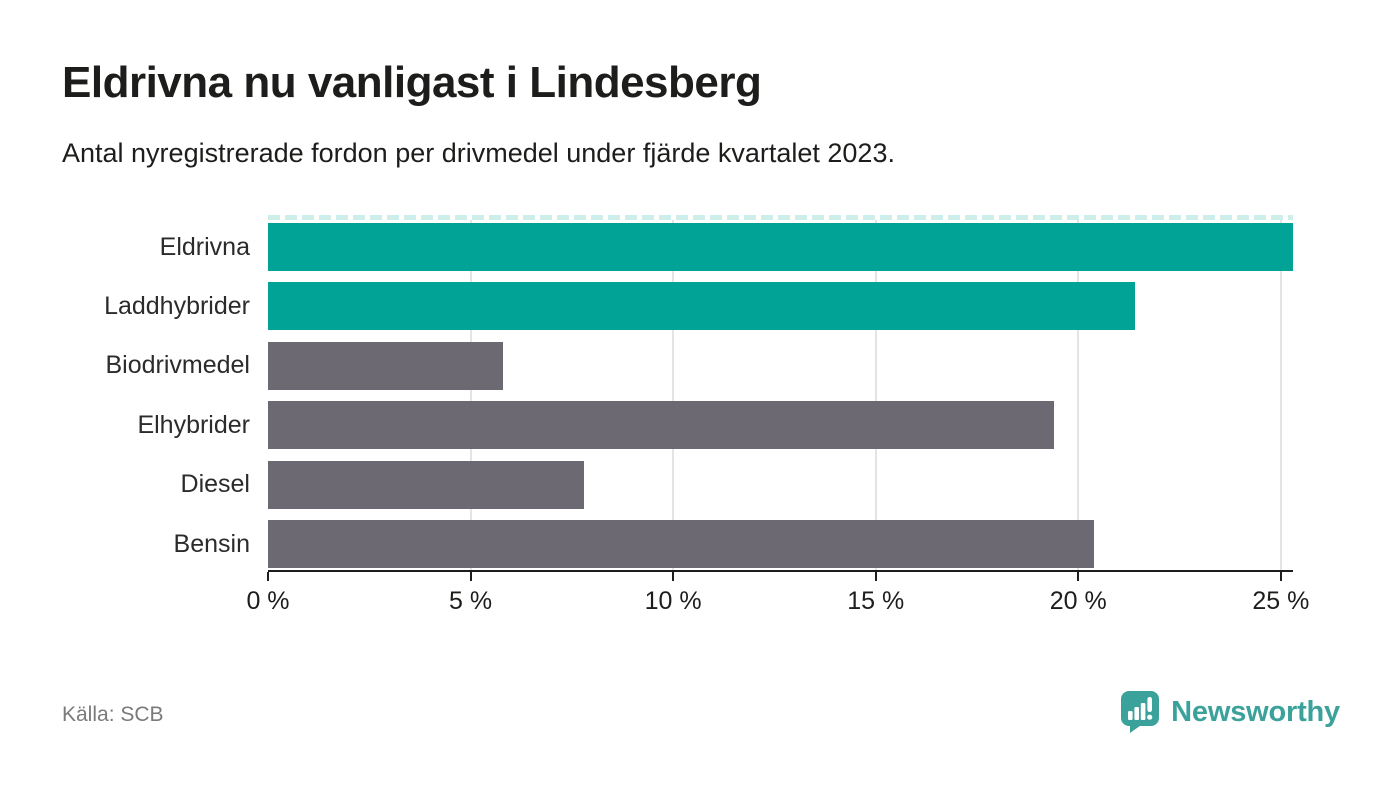 The height and width of the screenshot is (793, 1400). I want to click on x-axis-tick-label: 0 %, so click(268, 601).